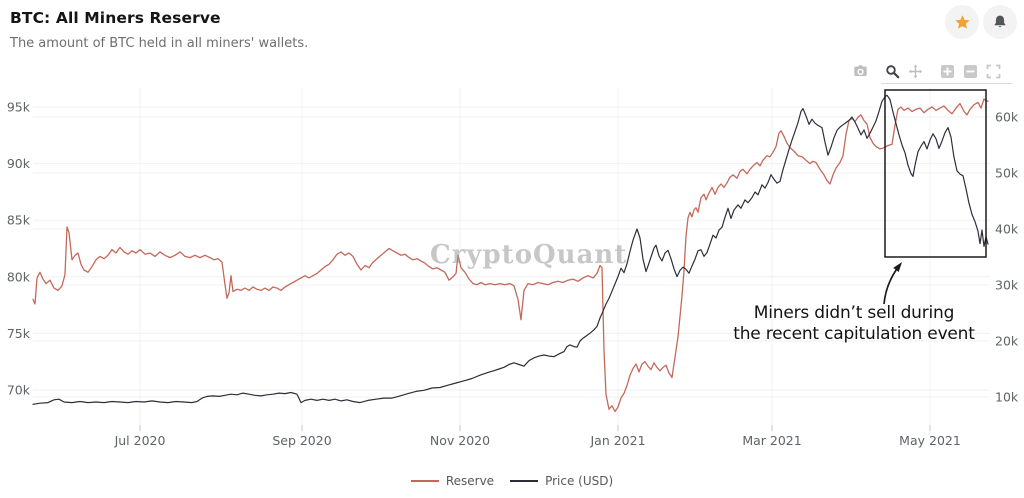 The image size is (1024, 498). Describe the element at coordinates (935, 173) in the screenshot. I see `highlight-box` at that location.